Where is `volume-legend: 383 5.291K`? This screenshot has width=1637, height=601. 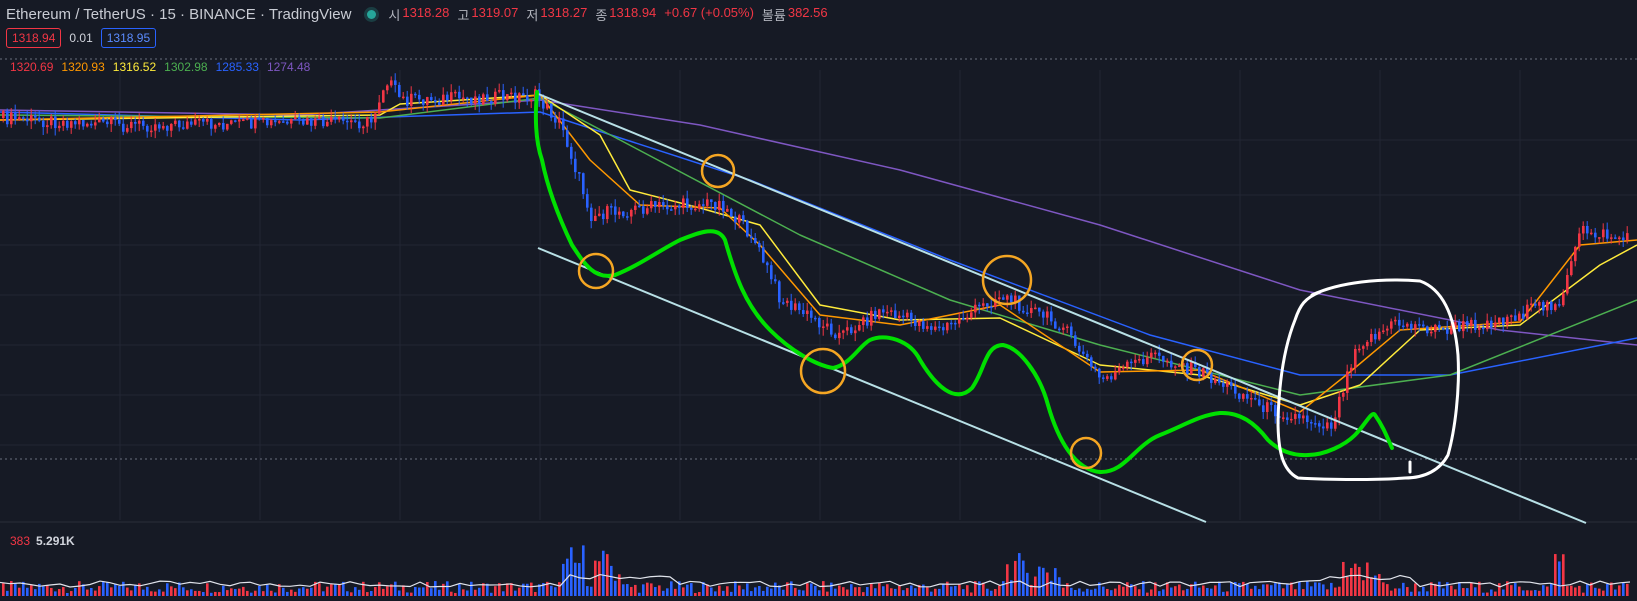 volume-legend: 383 5.291K is located at coordinates (42, 541).